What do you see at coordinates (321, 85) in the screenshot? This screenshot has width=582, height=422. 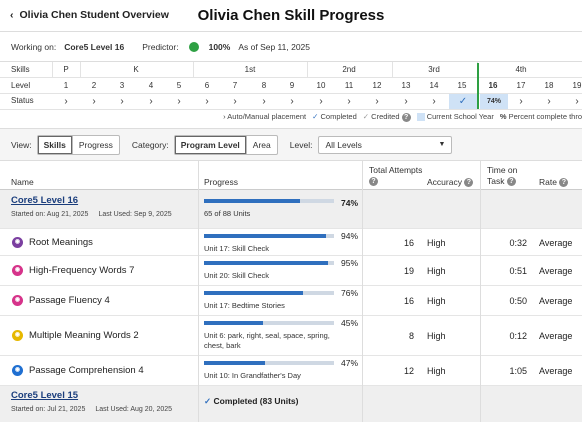 I see `level-number: 10` at bounding box center [321, 85].